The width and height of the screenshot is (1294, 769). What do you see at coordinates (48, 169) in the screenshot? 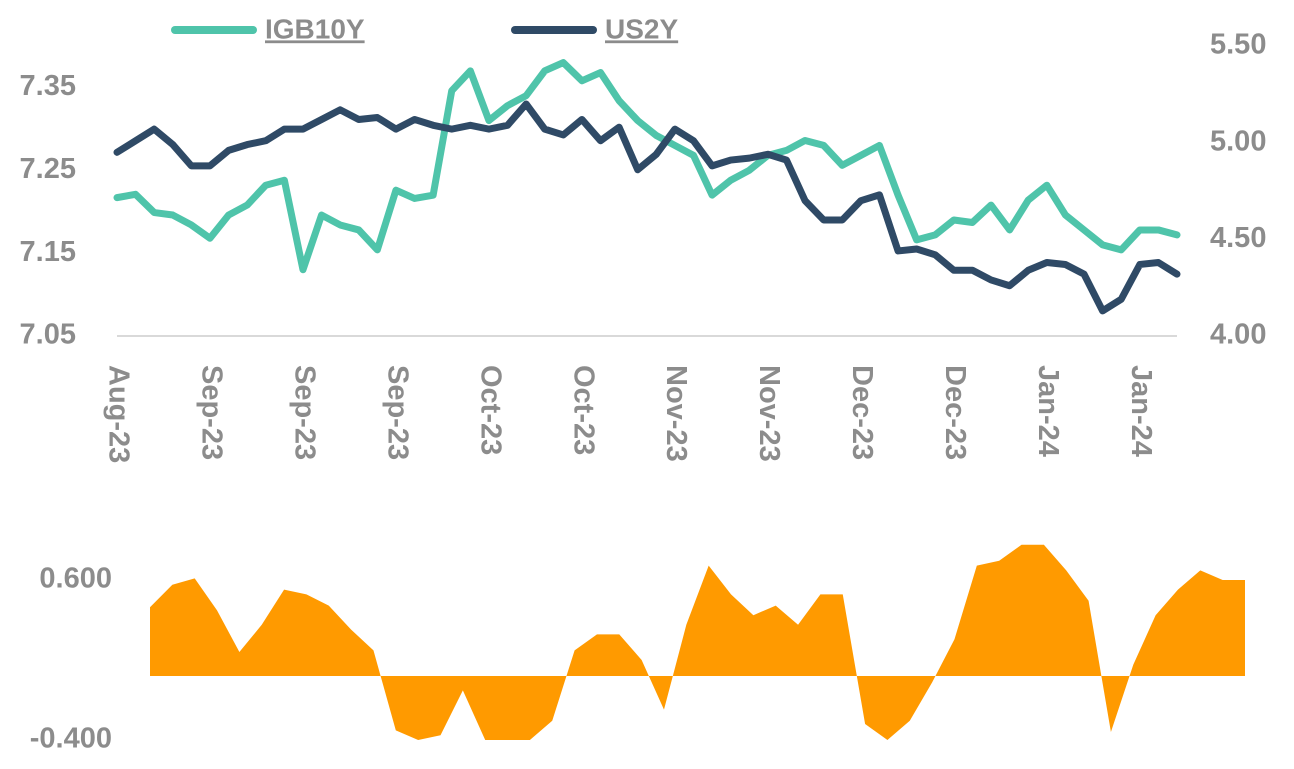
I see `y-tick-label: 7.25` at bounding box center [48, 169].